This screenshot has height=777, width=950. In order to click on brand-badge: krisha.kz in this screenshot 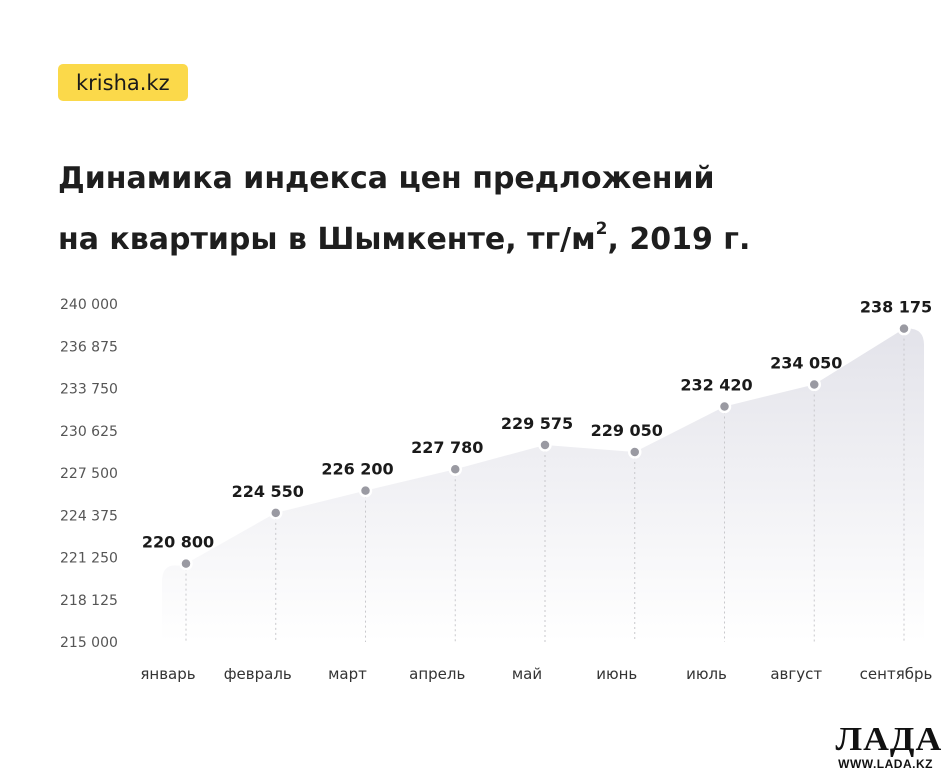, I will do `click(123, 82)`.